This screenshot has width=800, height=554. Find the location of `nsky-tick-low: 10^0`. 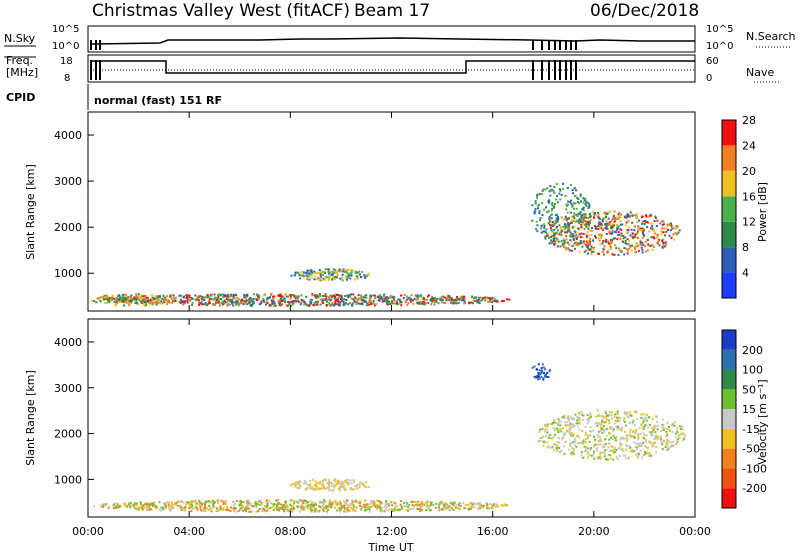

nsky-tick-low: 10^0 is located at coordinates (65, 46).